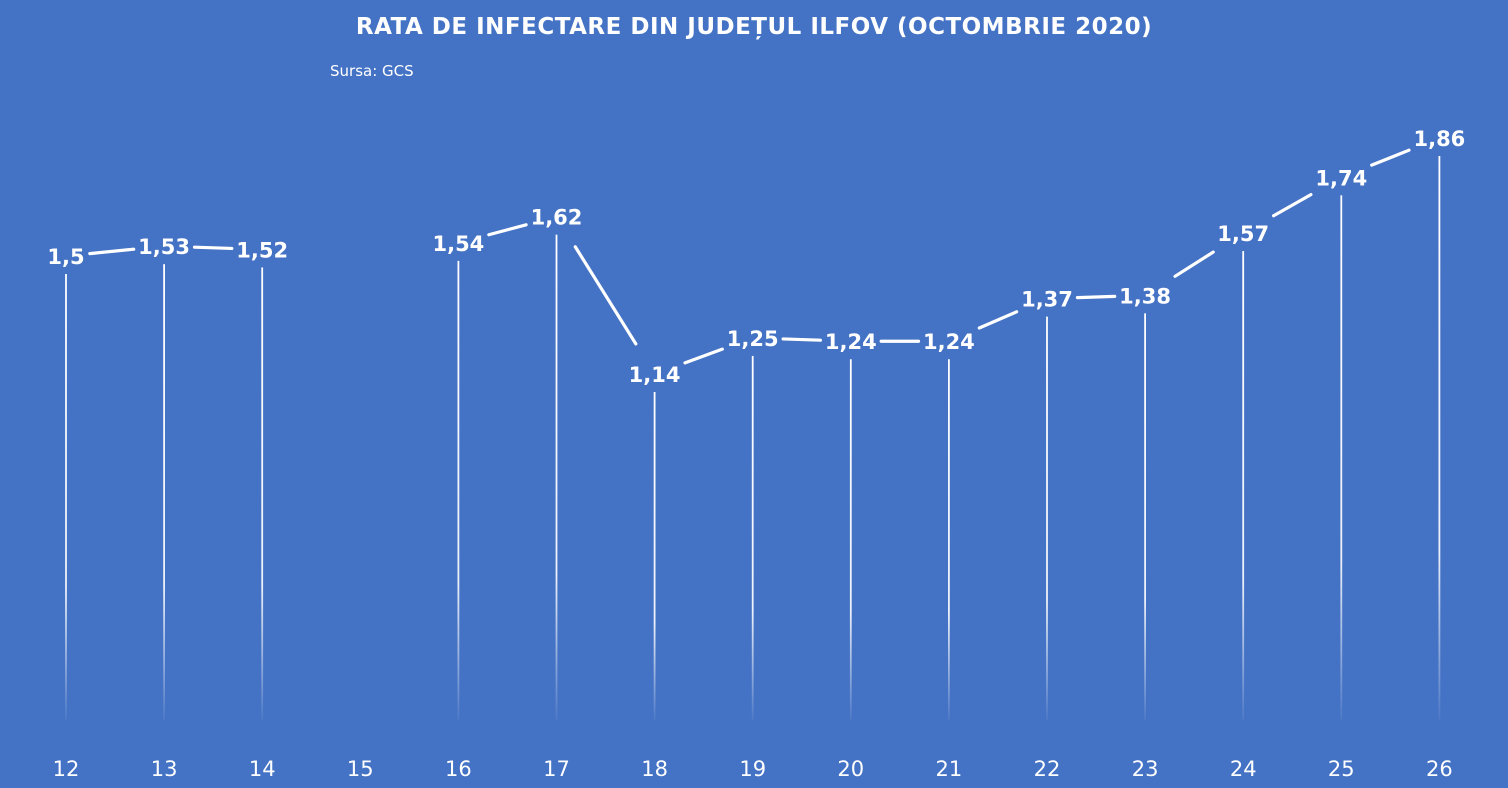  I want to click on data-label-26: 1,86, so click(1439, 139).